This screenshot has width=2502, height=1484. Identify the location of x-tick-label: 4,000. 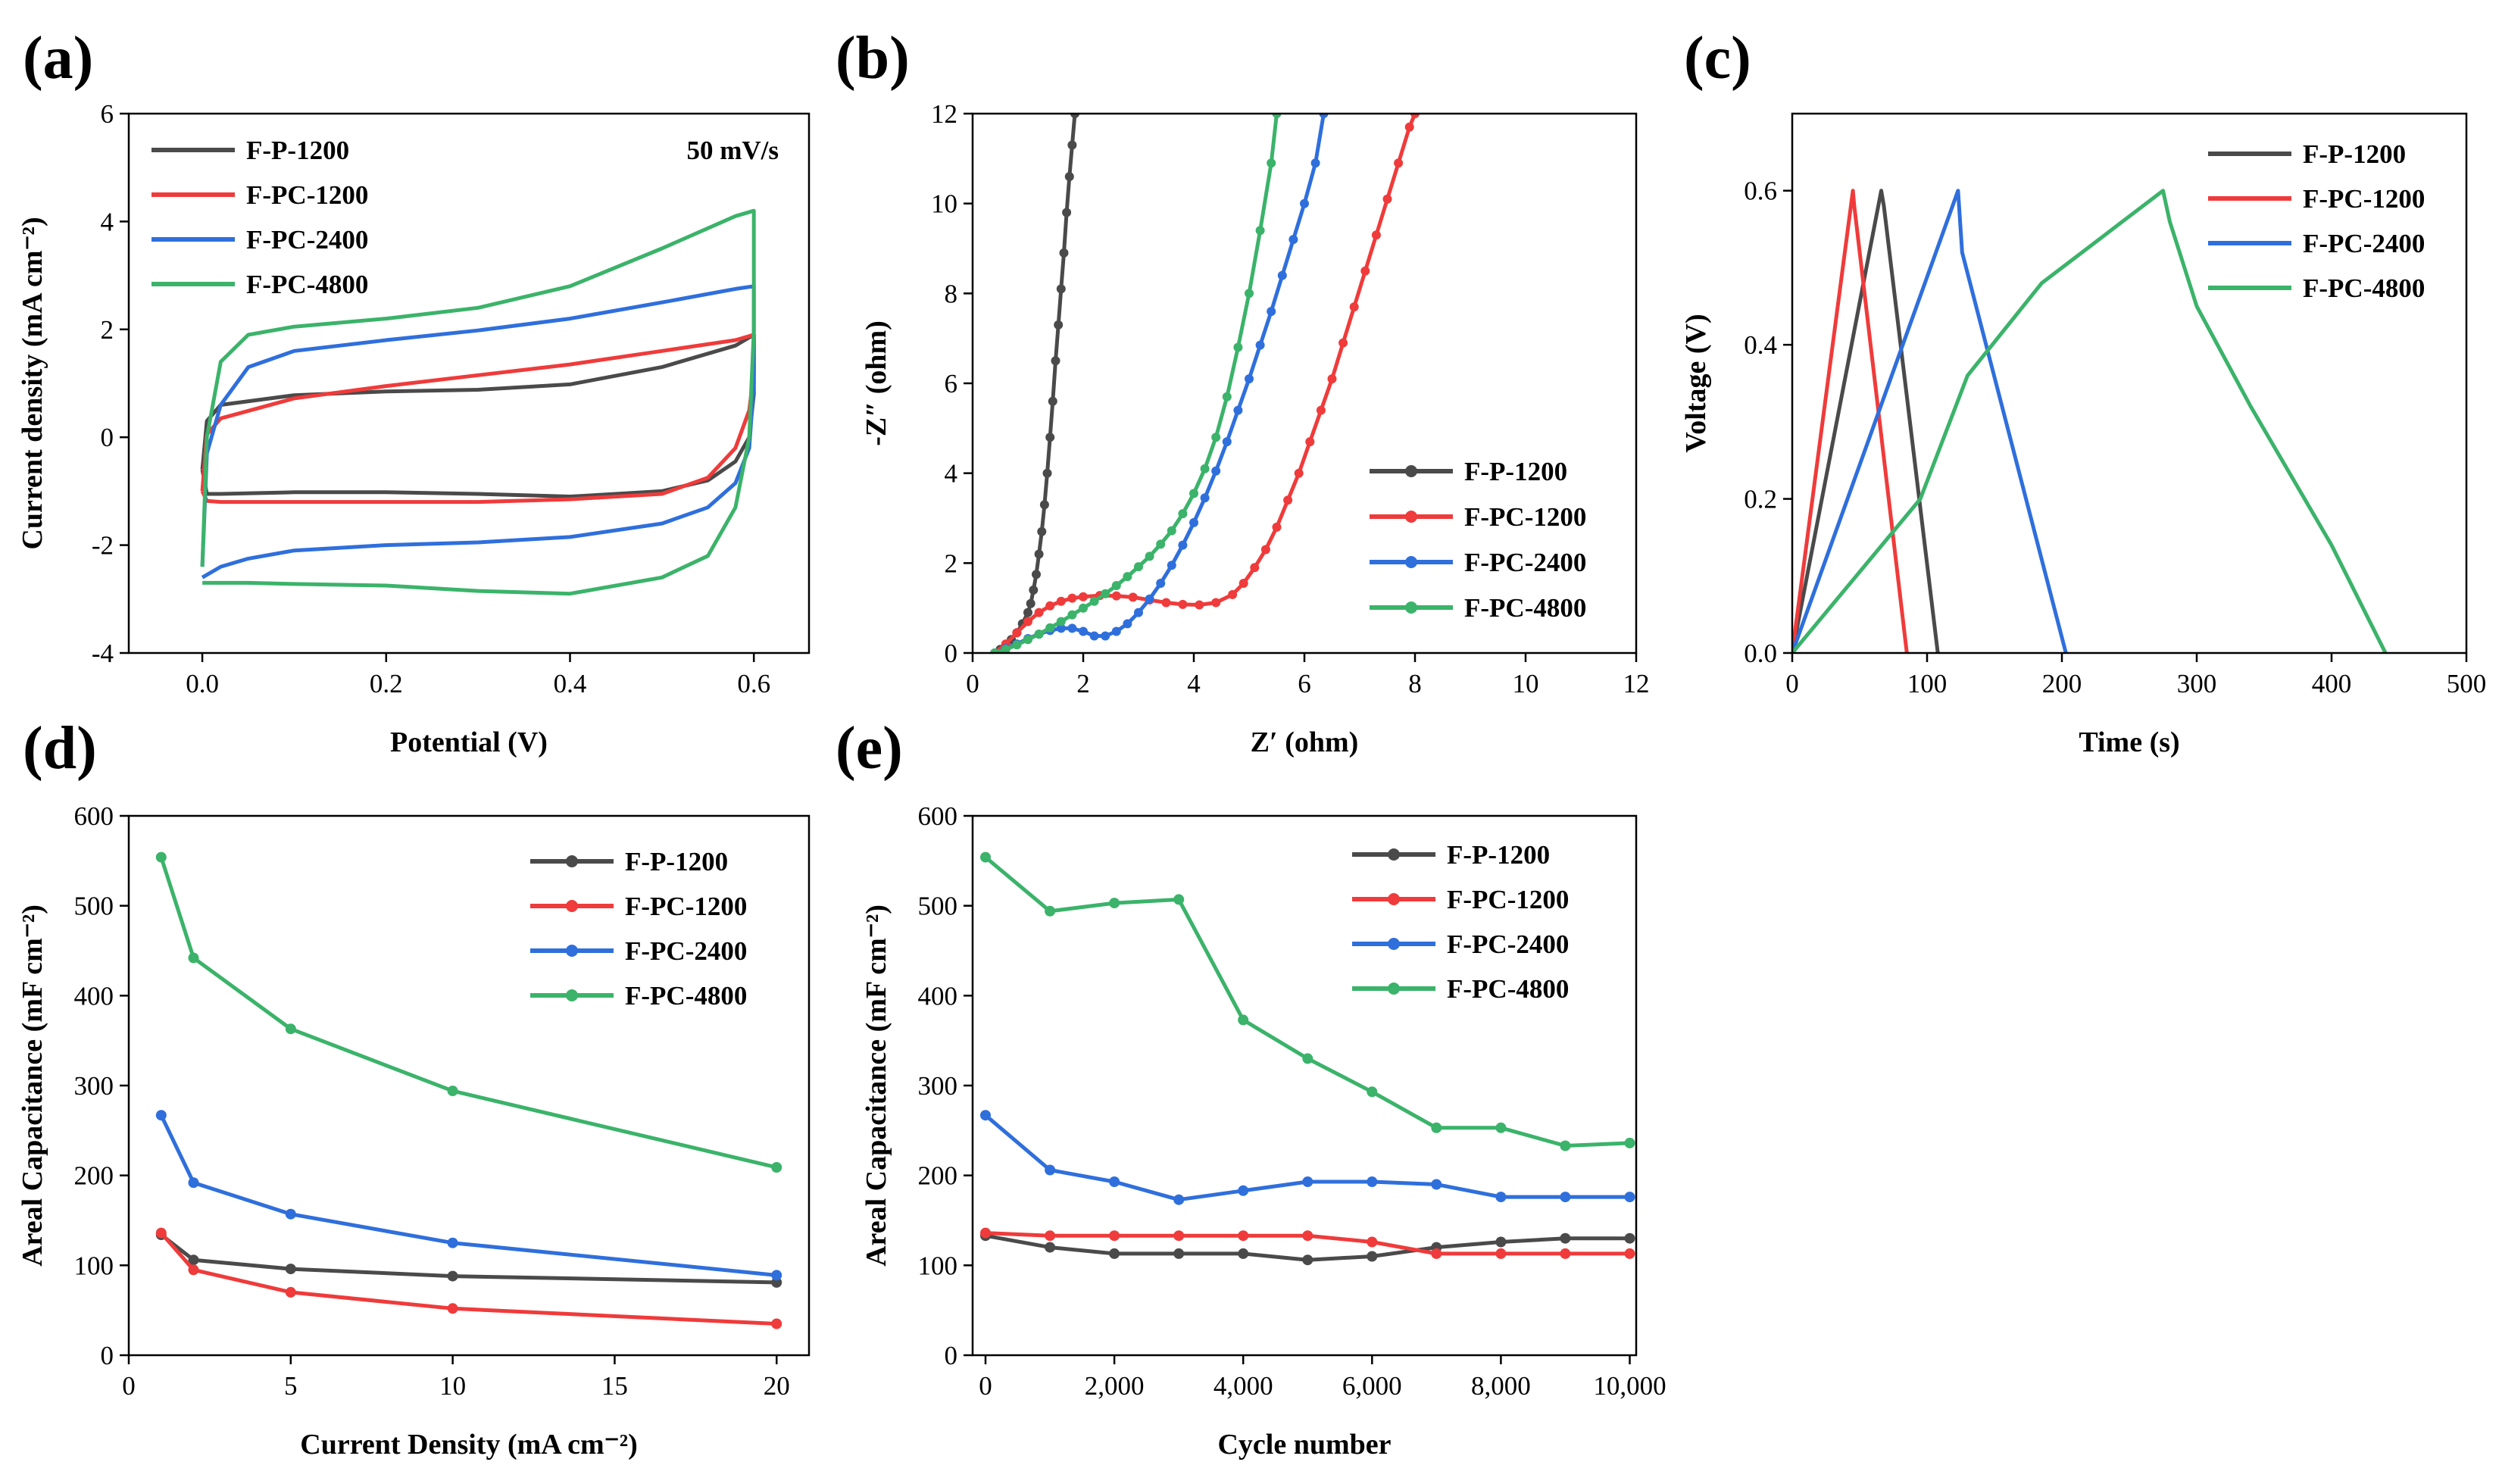
(1243, 1386).